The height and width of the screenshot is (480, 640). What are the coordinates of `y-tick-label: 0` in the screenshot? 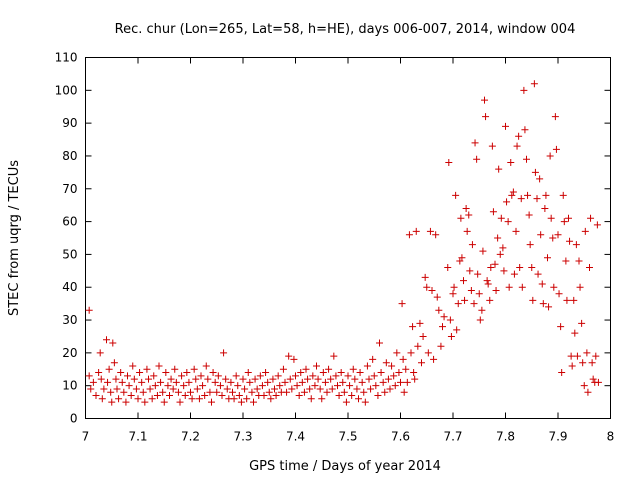 It's located at (74, 419).